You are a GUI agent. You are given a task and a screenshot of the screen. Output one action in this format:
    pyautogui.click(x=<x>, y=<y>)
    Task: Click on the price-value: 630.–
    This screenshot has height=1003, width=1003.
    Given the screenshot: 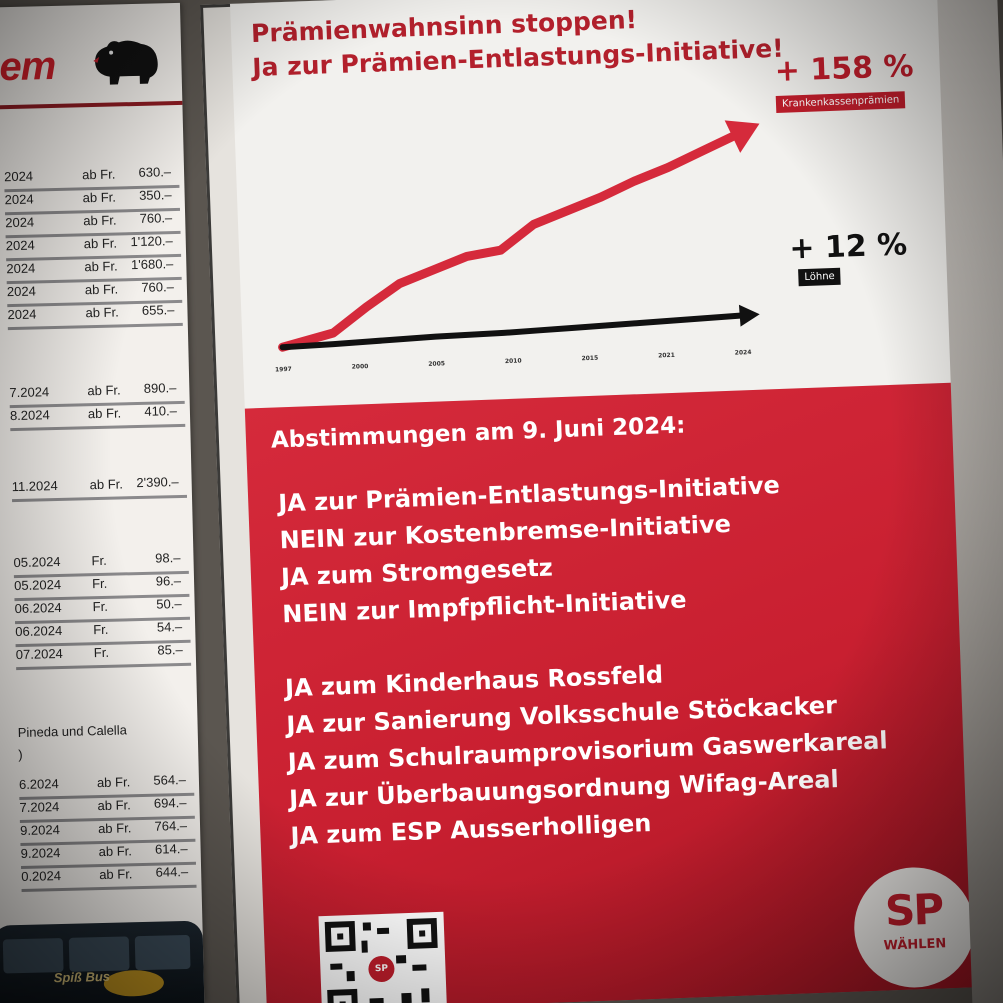 What is the action you would take?
    pyautogui.click(x=155, y=172)
    